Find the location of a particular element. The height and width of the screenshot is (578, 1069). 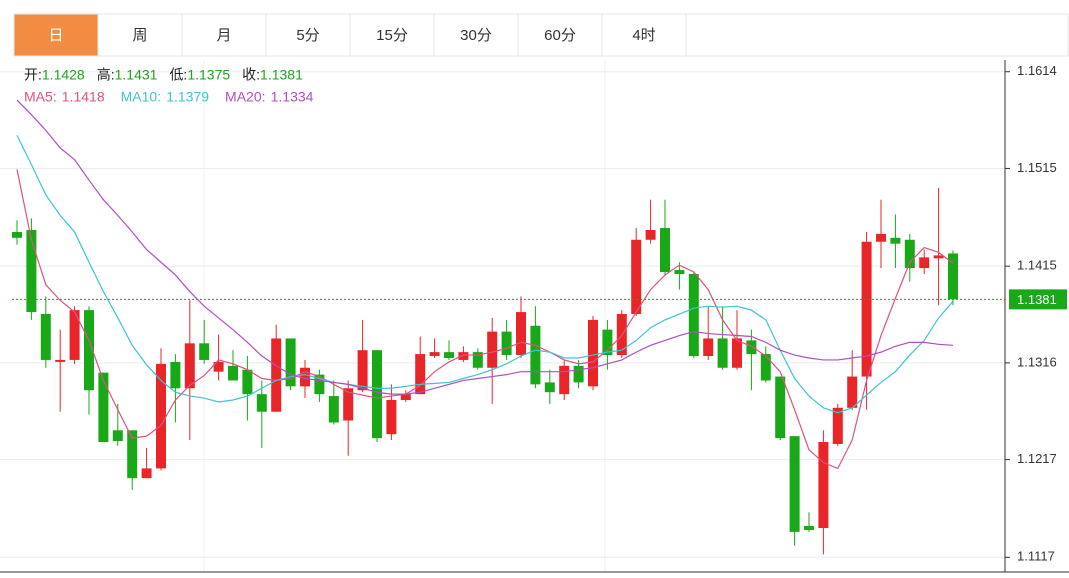

ohlc-value: 1.1381 is located at coordinates (281, 75).